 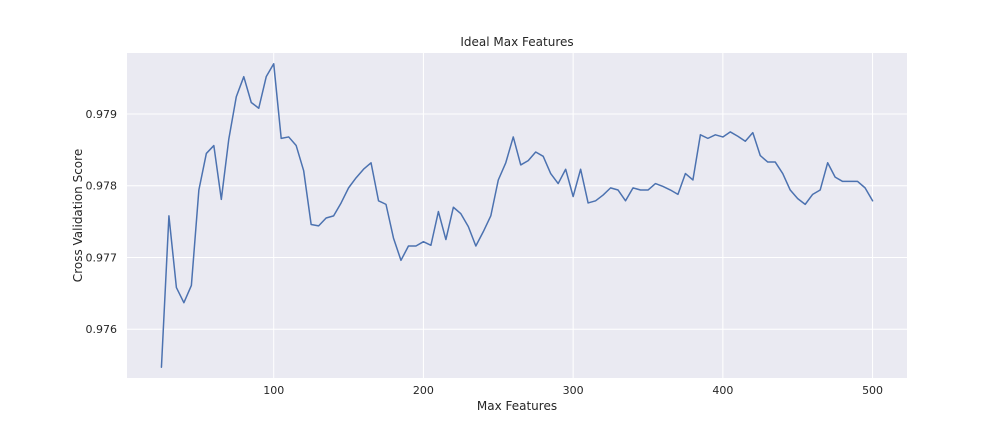 What do you see at coordinates (722, 390) in the screenshot?
I see `x-tick-label: 400` at bounding box center [722, 390].